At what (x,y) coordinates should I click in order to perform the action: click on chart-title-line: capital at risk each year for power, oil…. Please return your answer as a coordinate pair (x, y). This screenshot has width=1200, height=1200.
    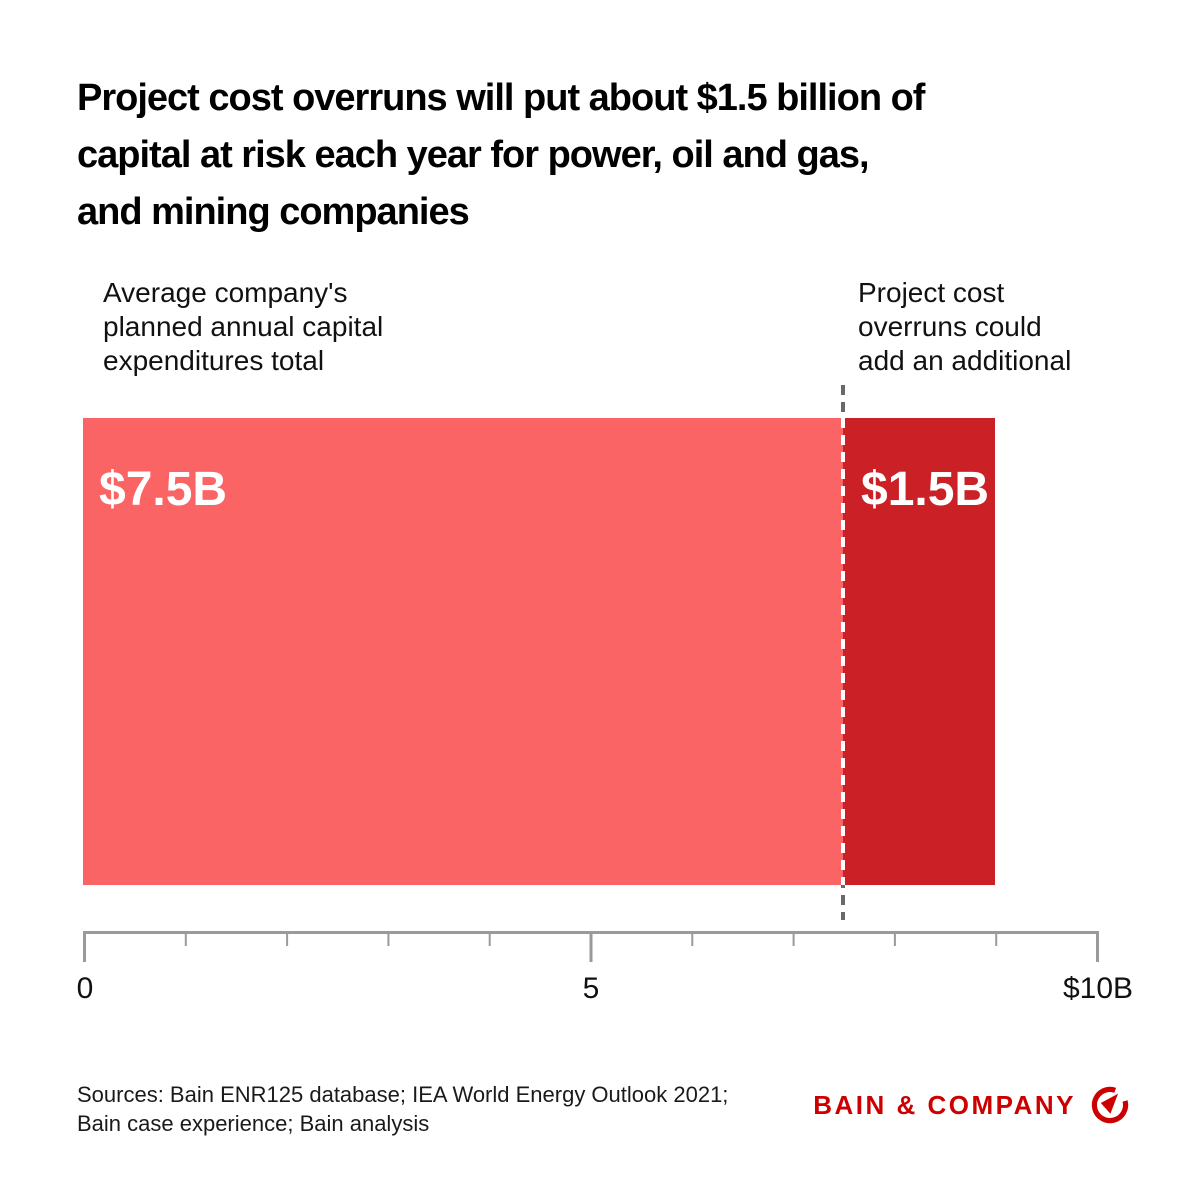
    Looking at the image, I should click on (473, 155).